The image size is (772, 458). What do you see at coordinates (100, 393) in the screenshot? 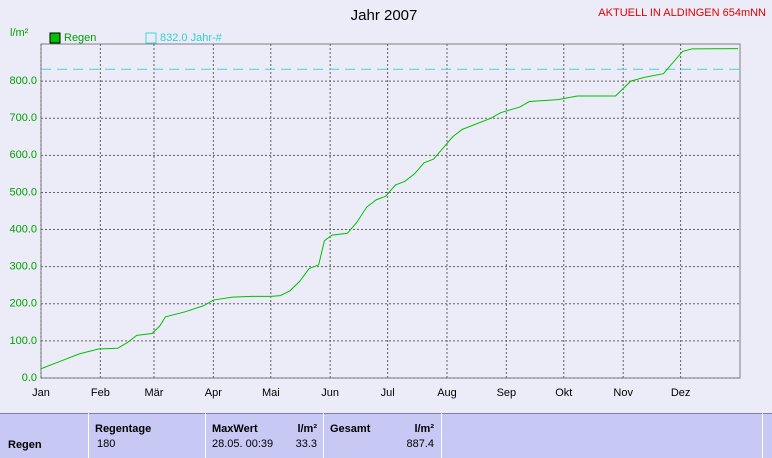
I see `x-tick-label: Feb` at bounding box center [100, 393].